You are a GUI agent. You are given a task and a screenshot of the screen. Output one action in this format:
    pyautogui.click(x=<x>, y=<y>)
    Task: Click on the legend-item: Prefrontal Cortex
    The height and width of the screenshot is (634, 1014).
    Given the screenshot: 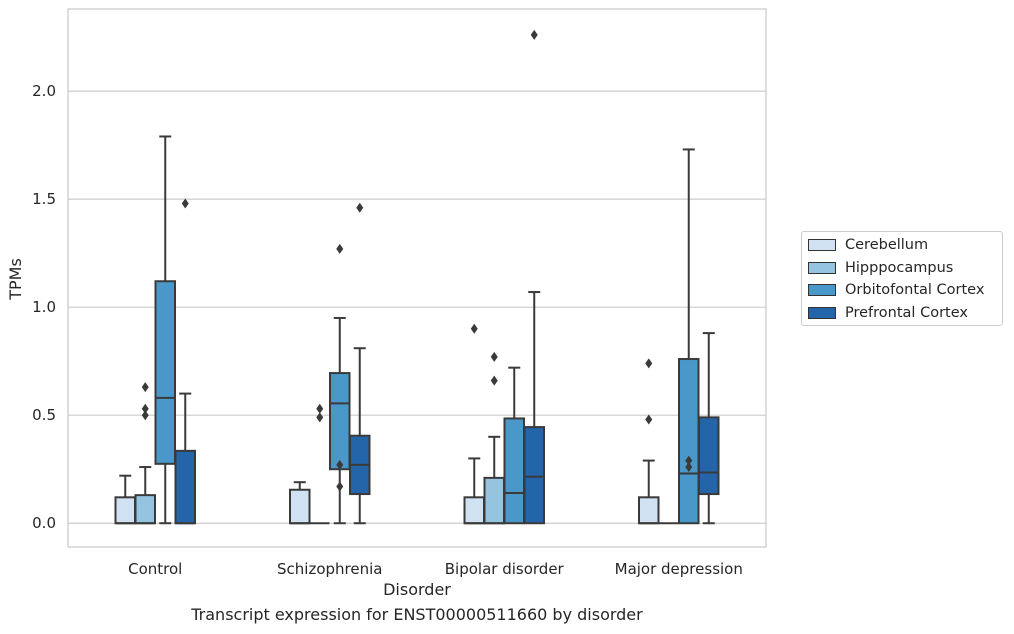 What is the action you would take?
    pyautogui.click(x=888, y=313)
    